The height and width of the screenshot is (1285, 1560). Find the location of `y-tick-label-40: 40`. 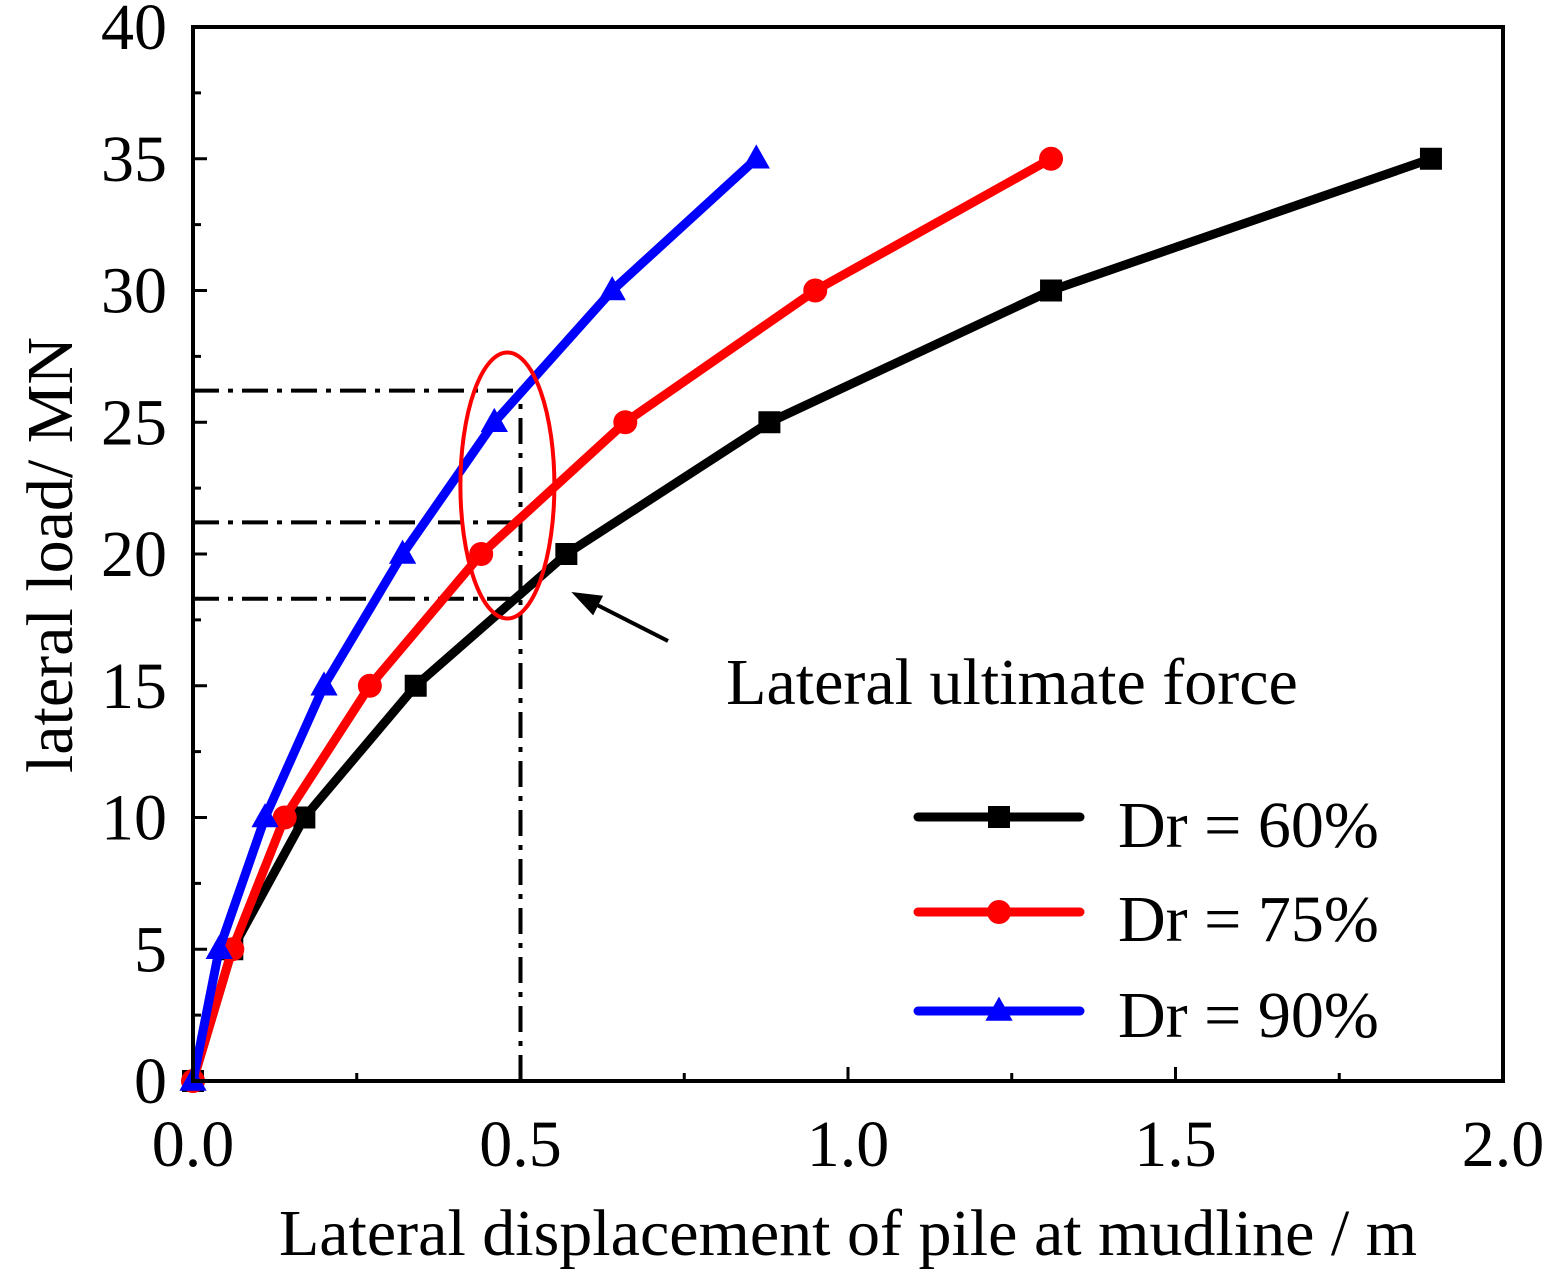

y-tick-label-40: 40 is located at coordinates (134, 32).